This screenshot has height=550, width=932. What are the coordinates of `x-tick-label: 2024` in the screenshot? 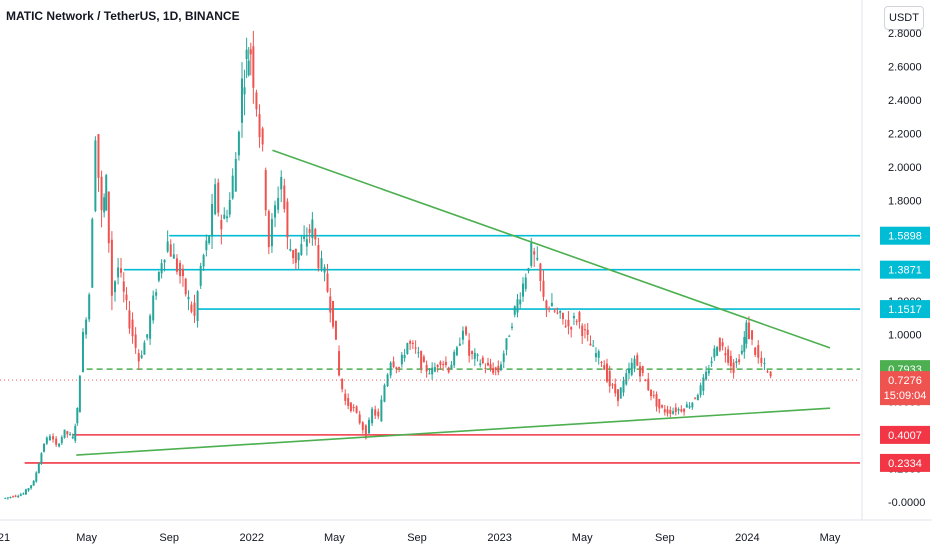 It's located at (747, 538).